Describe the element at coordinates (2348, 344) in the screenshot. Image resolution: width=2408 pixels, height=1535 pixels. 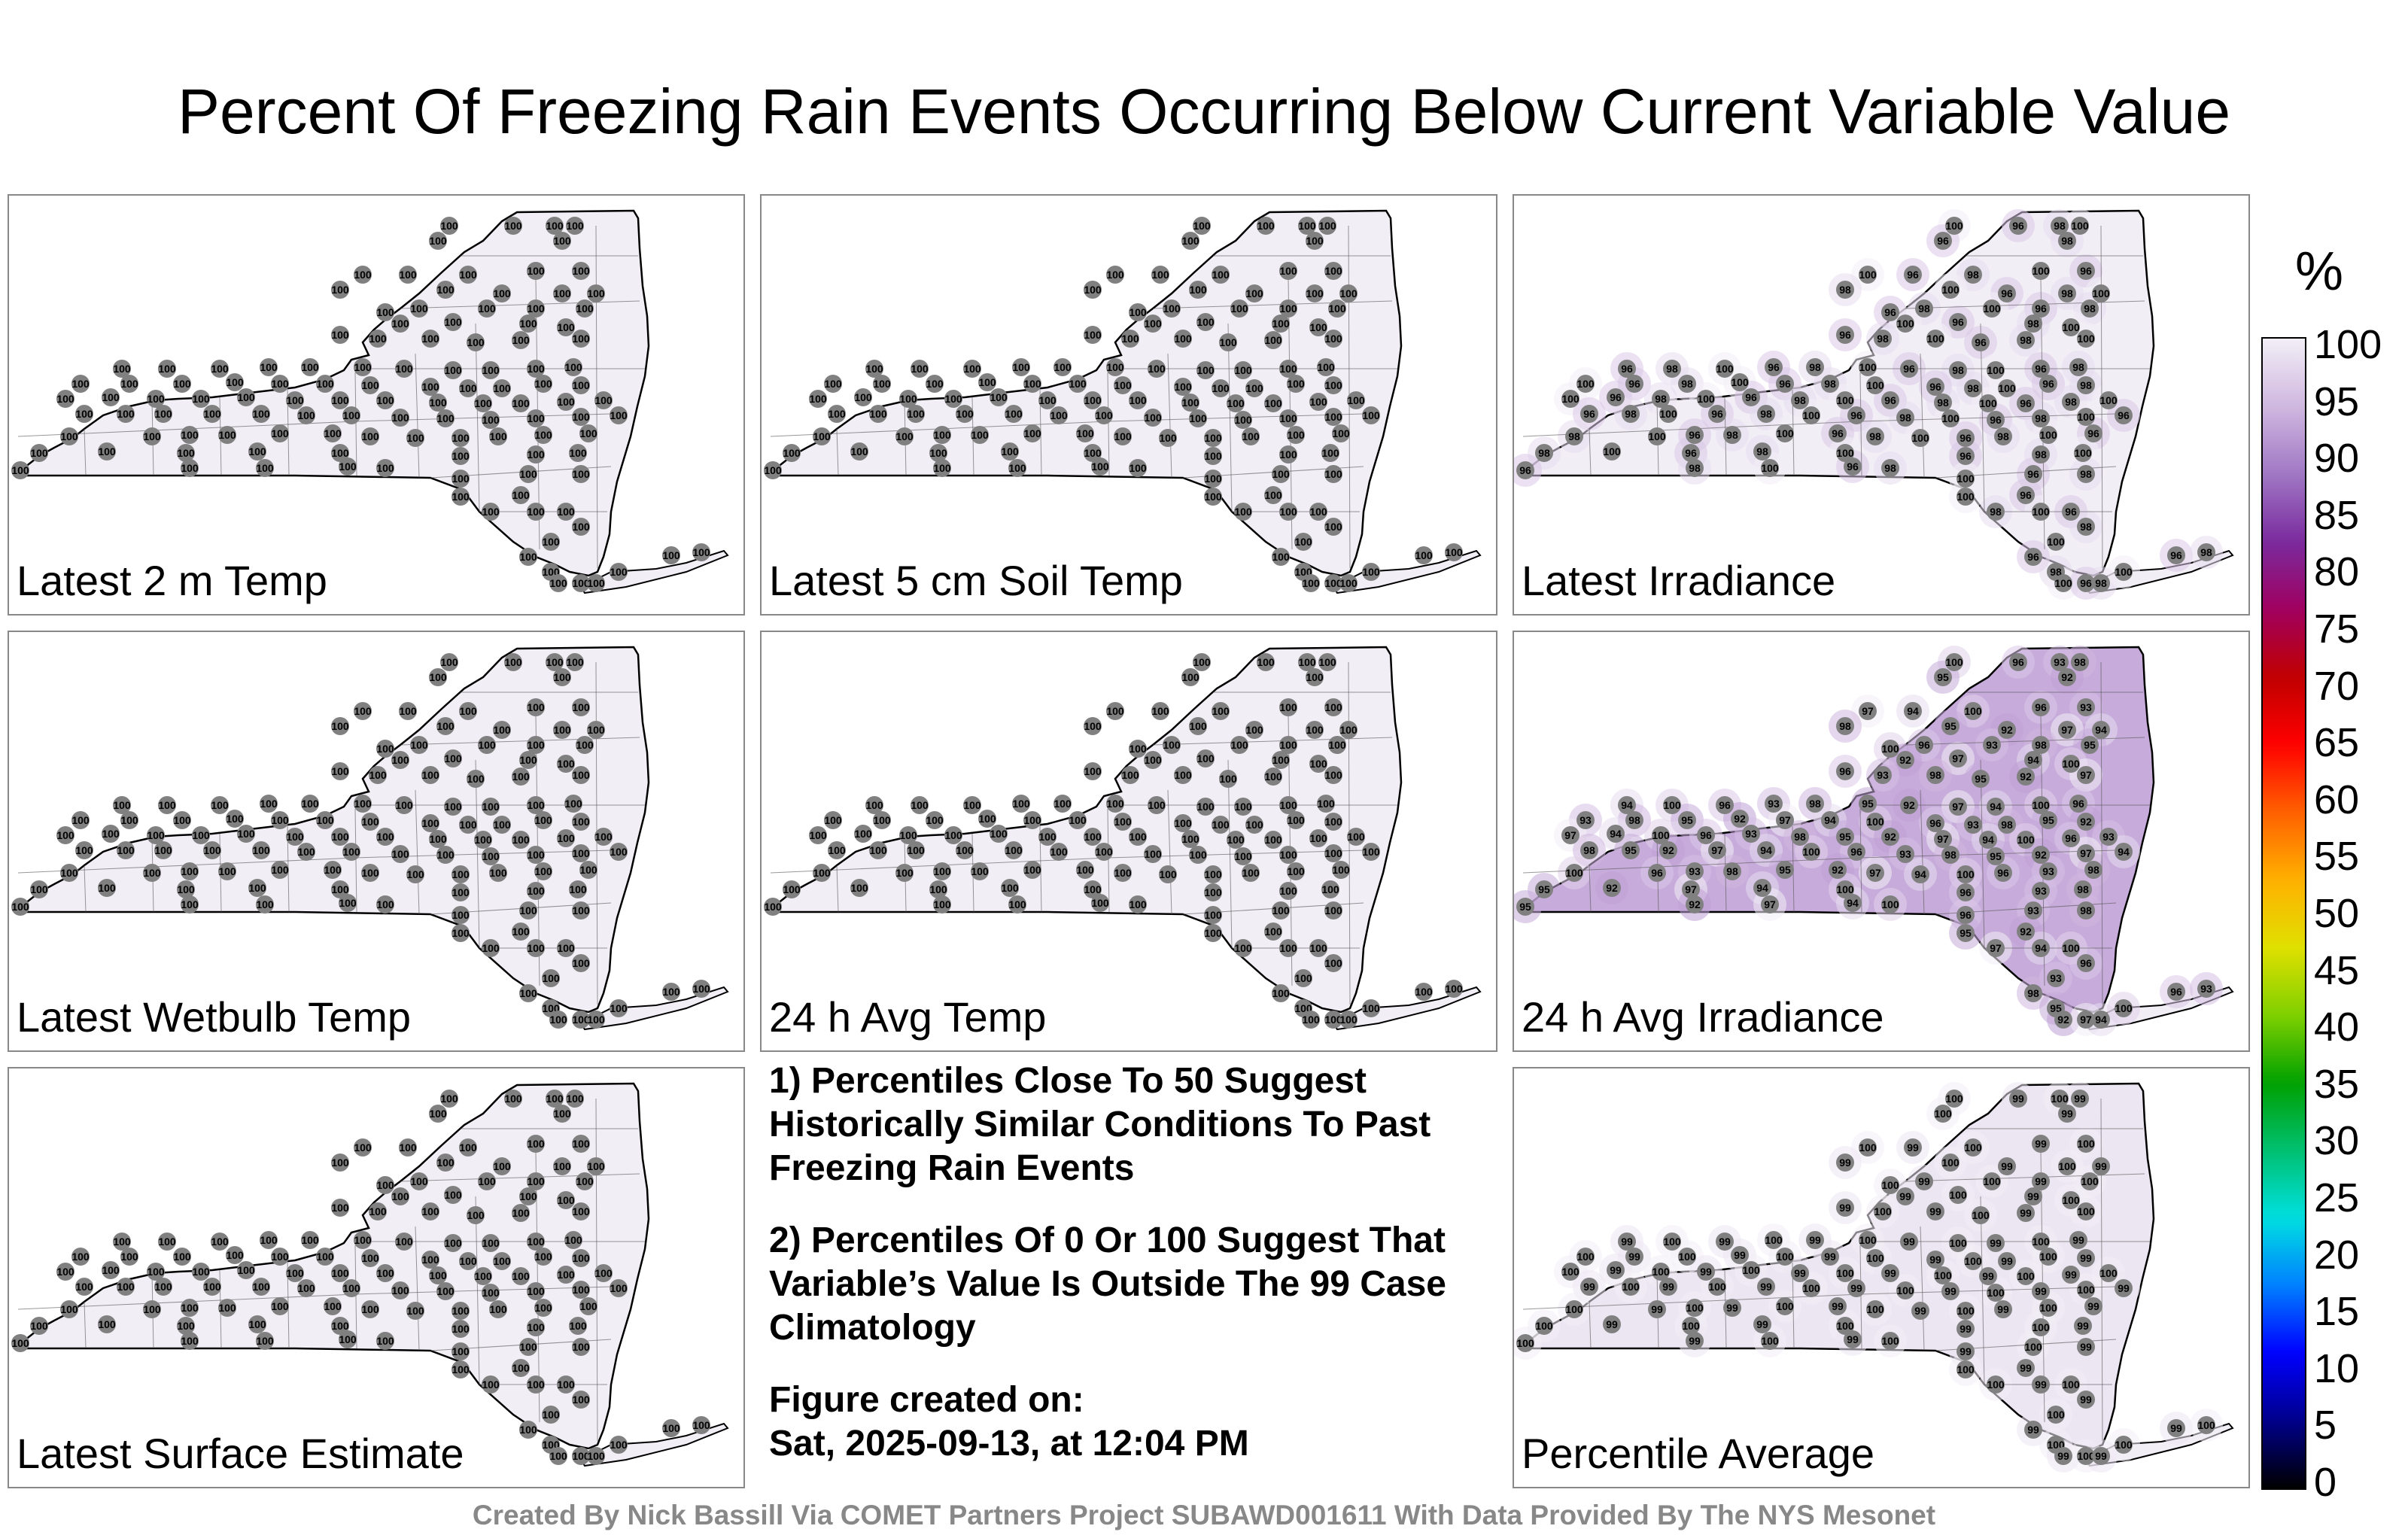
I see `colorbar-tick: 100` at that location.